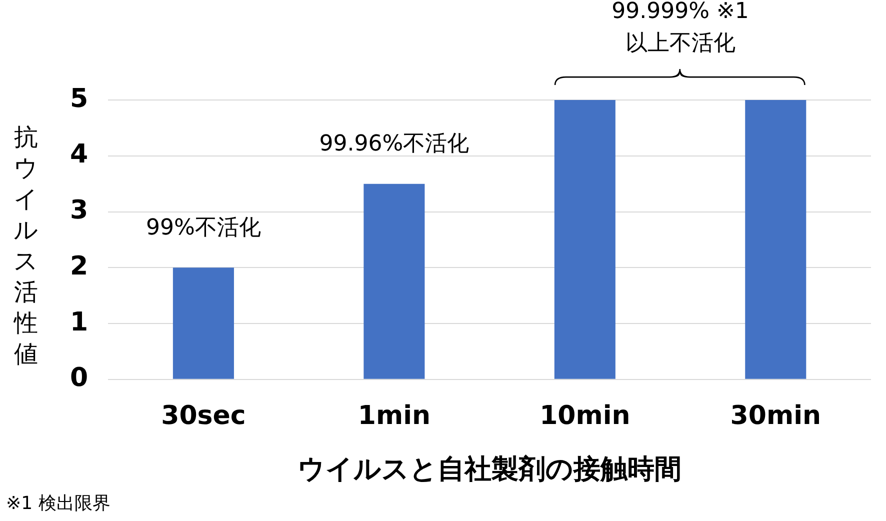 This screenshot has width=886, height=521. I want to click on x-axis-title: ウイルスと自社製剤の接触時間, so click(490, 469).